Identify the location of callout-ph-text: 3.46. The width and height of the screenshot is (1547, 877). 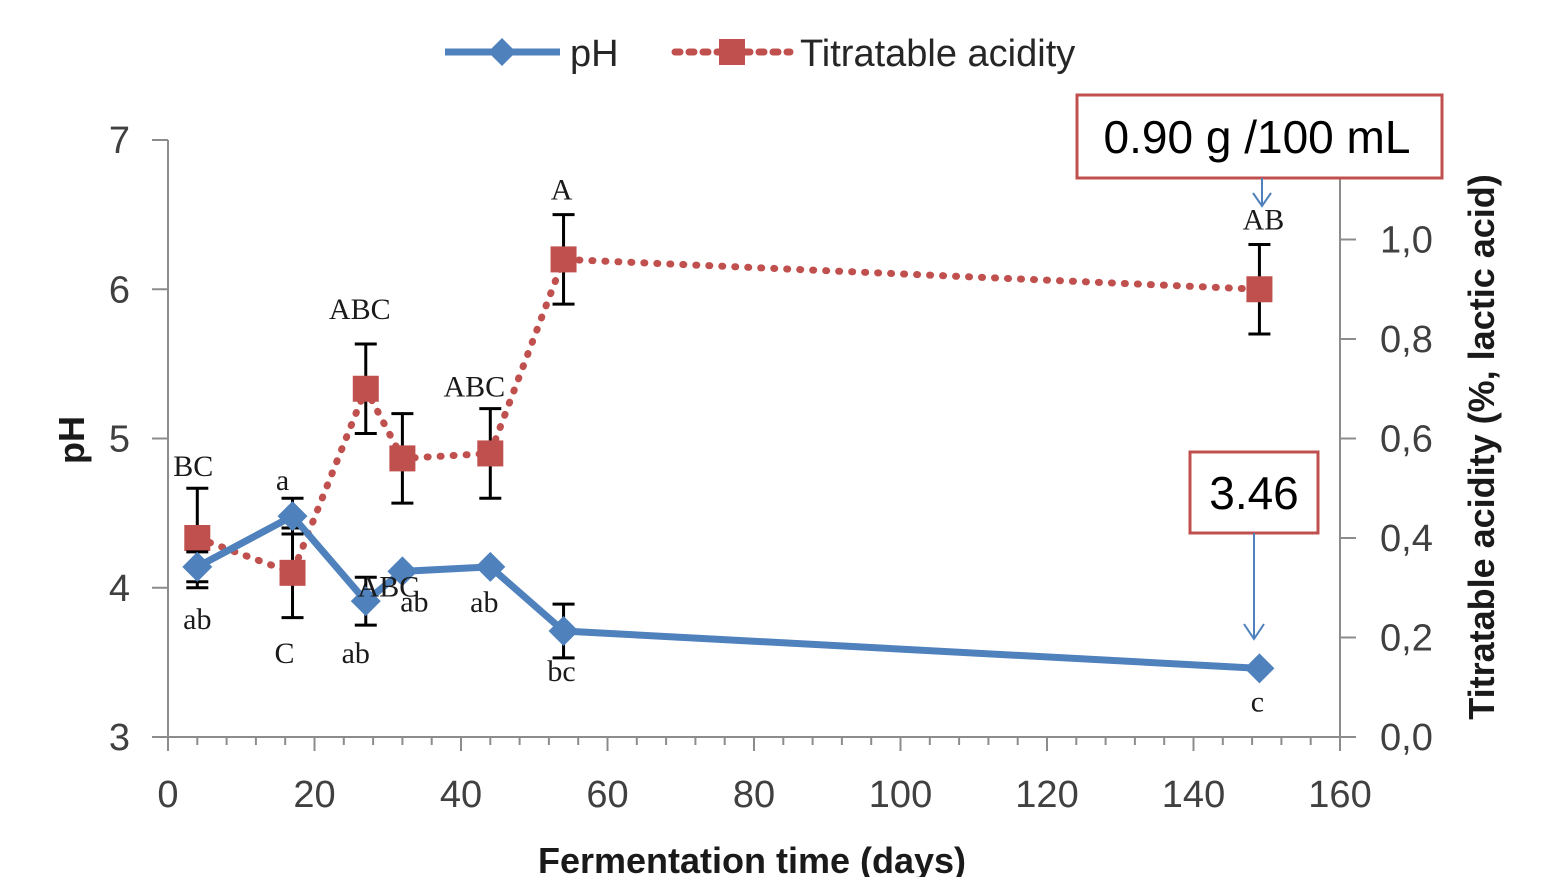
(1254, 493).